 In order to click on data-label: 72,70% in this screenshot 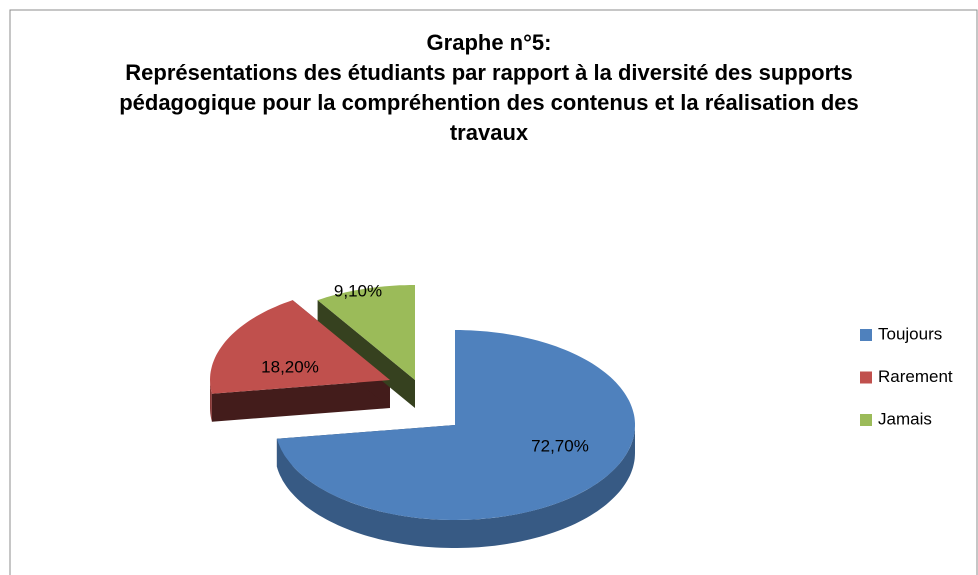, I will do `click(560, 445)`.